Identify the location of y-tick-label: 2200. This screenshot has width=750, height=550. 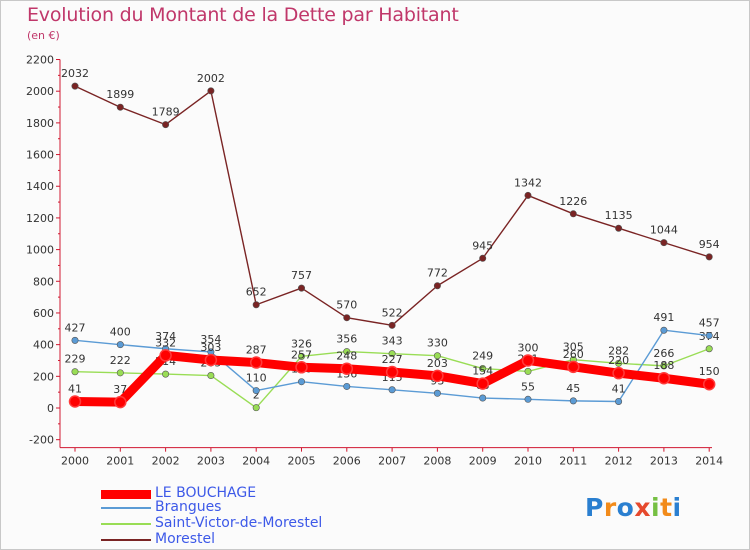
(40, 60).